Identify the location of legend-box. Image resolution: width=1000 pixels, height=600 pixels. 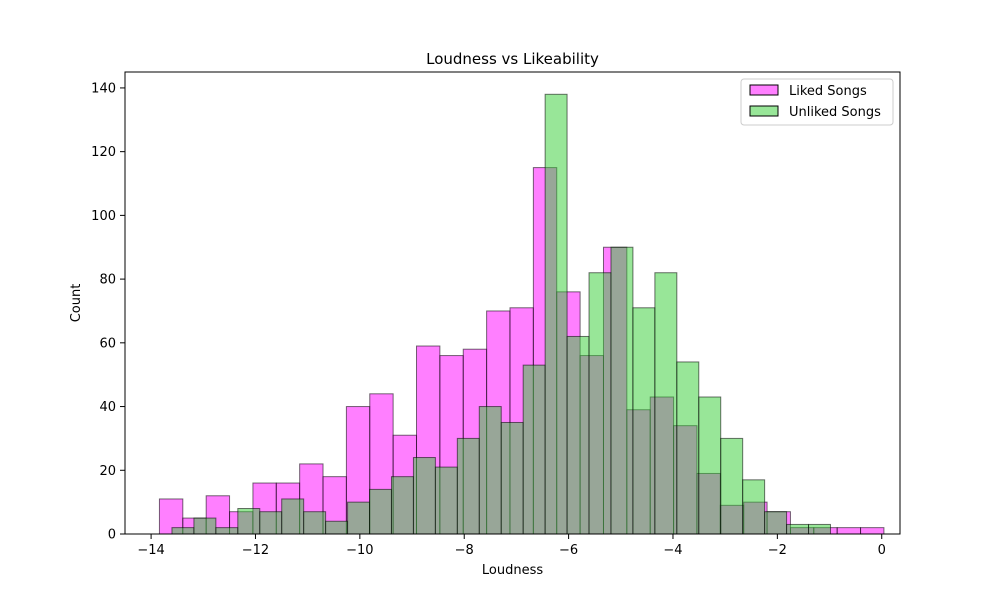
(817, 102).